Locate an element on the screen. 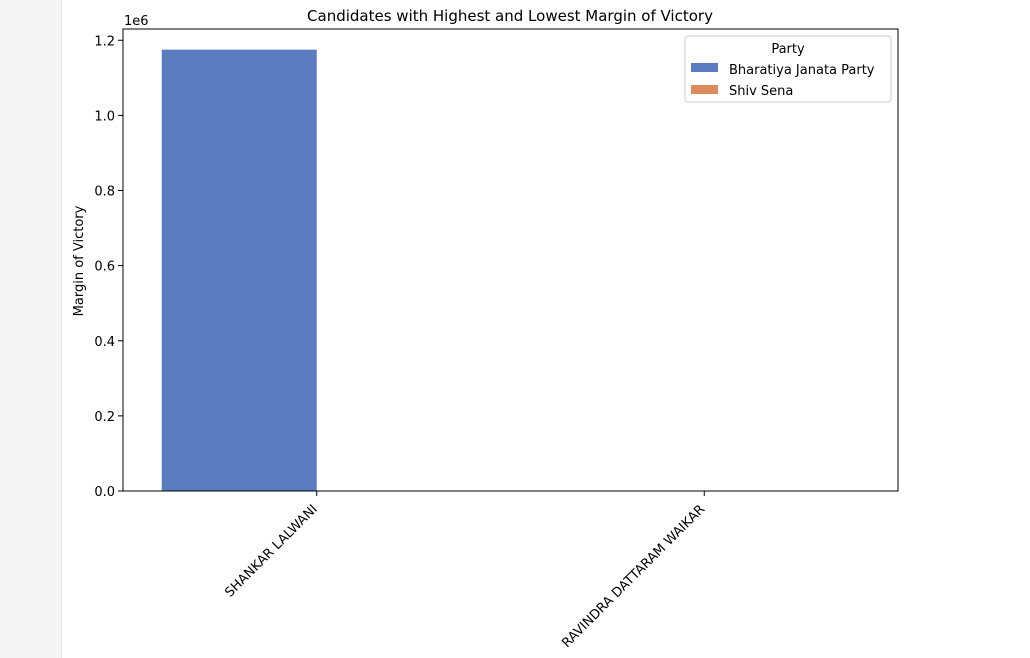  y-tick-label: 1.0 is located at coordinates (104, 116).